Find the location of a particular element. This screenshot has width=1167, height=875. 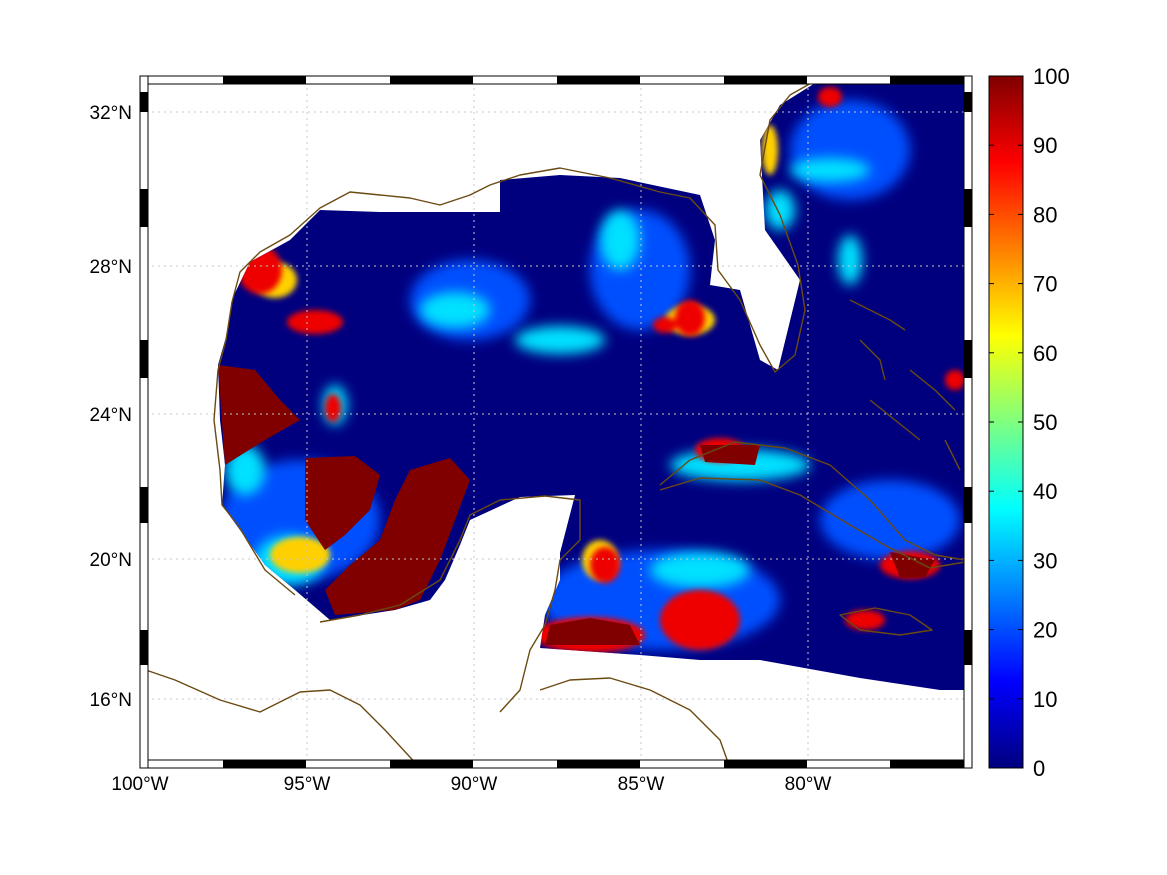

y-tick-label: 32°N is located at coordinates (111, 113).